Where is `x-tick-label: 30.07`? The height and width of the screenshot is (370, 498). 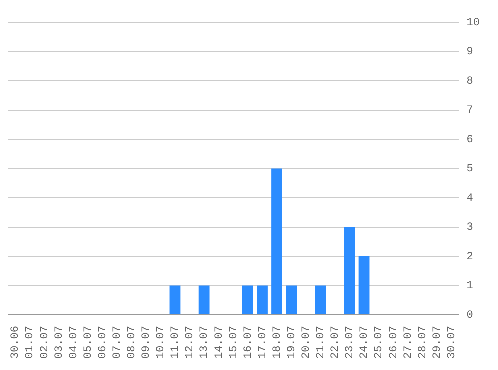 x-tick-label: 30.07 is located at coordinates (452, 343).